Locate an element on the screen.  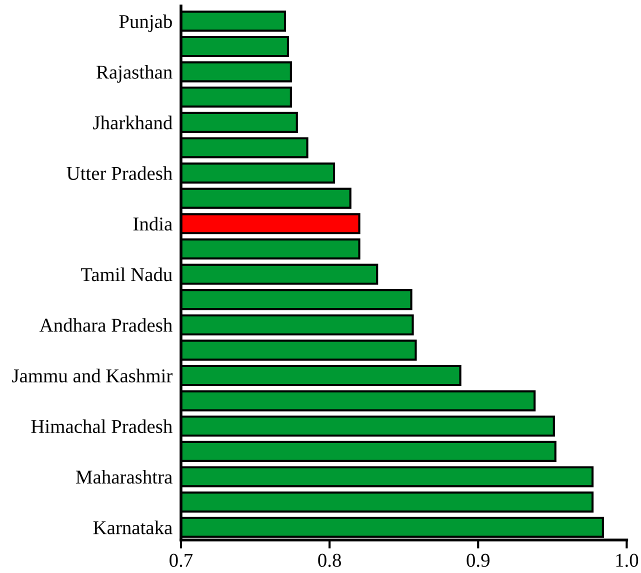
y-tick-label: Maharashtra is located at coordinates (124, 477).